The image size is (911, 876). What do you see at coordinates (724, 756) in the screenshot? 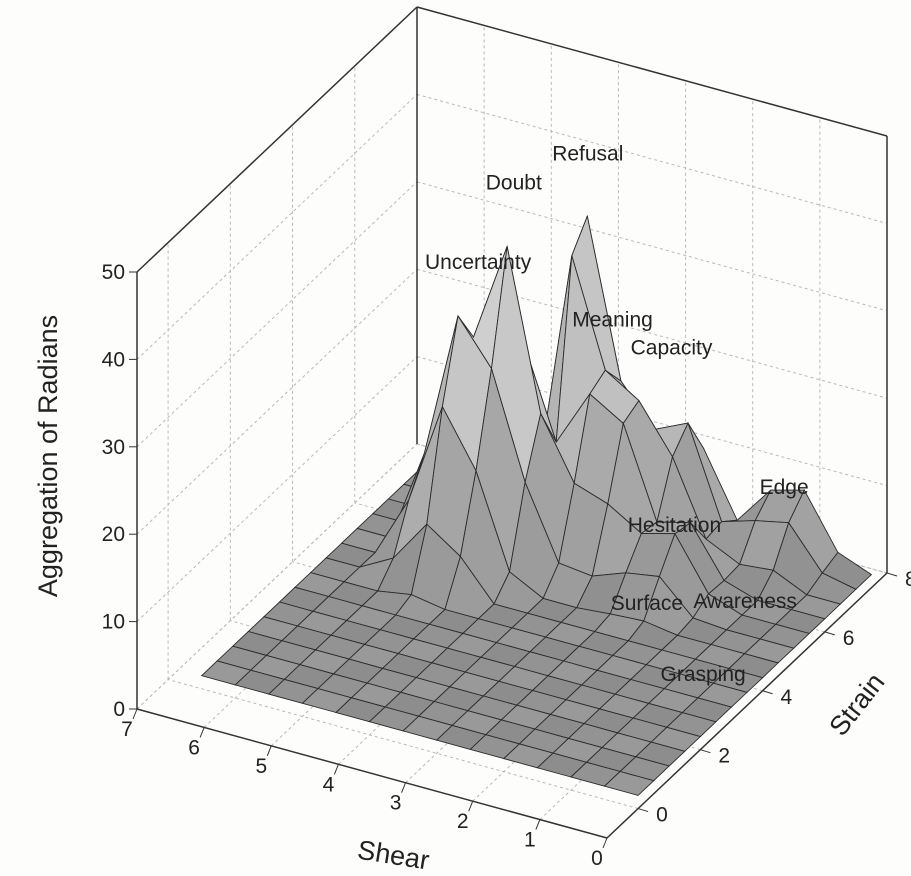
I see `y-tick-label: 2` at bounding box center [724, 756].